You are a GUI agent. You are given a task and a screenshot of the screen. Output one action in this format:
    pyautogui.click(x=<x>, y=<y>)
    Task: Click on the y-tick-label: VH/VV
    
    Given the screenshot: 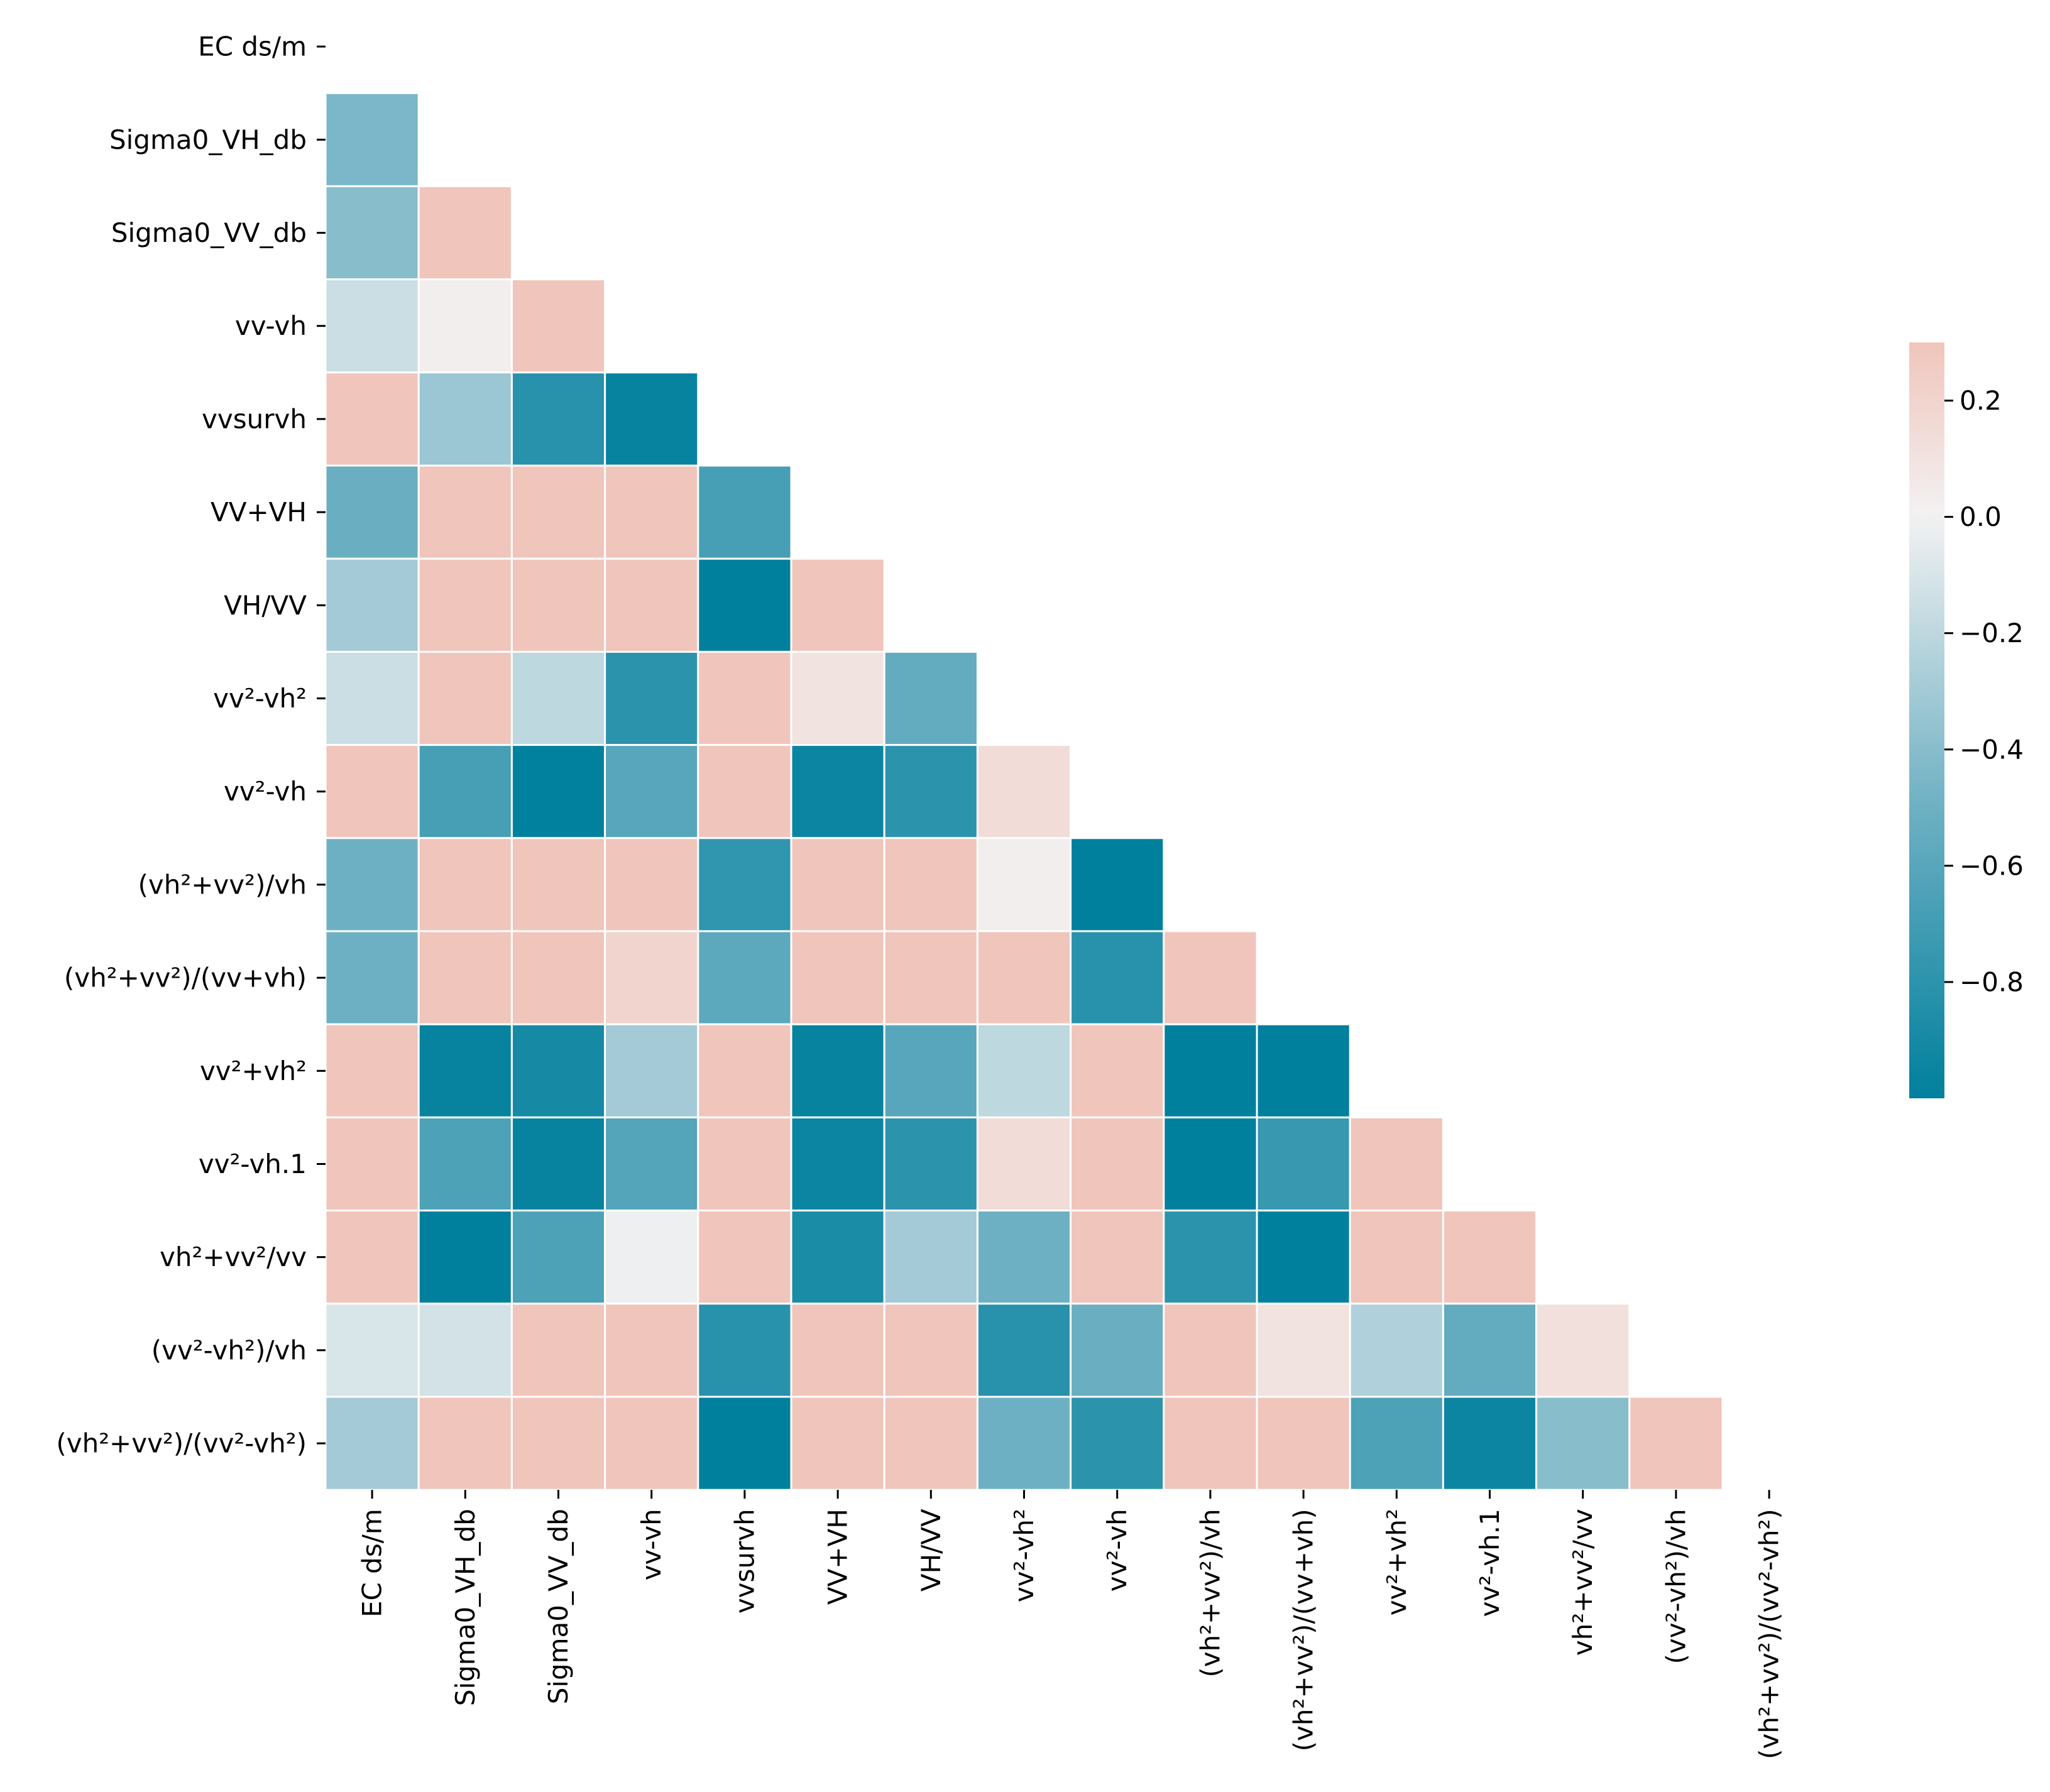 What is the action you would take?
    pyautogui.click(x=265, y=605)
    